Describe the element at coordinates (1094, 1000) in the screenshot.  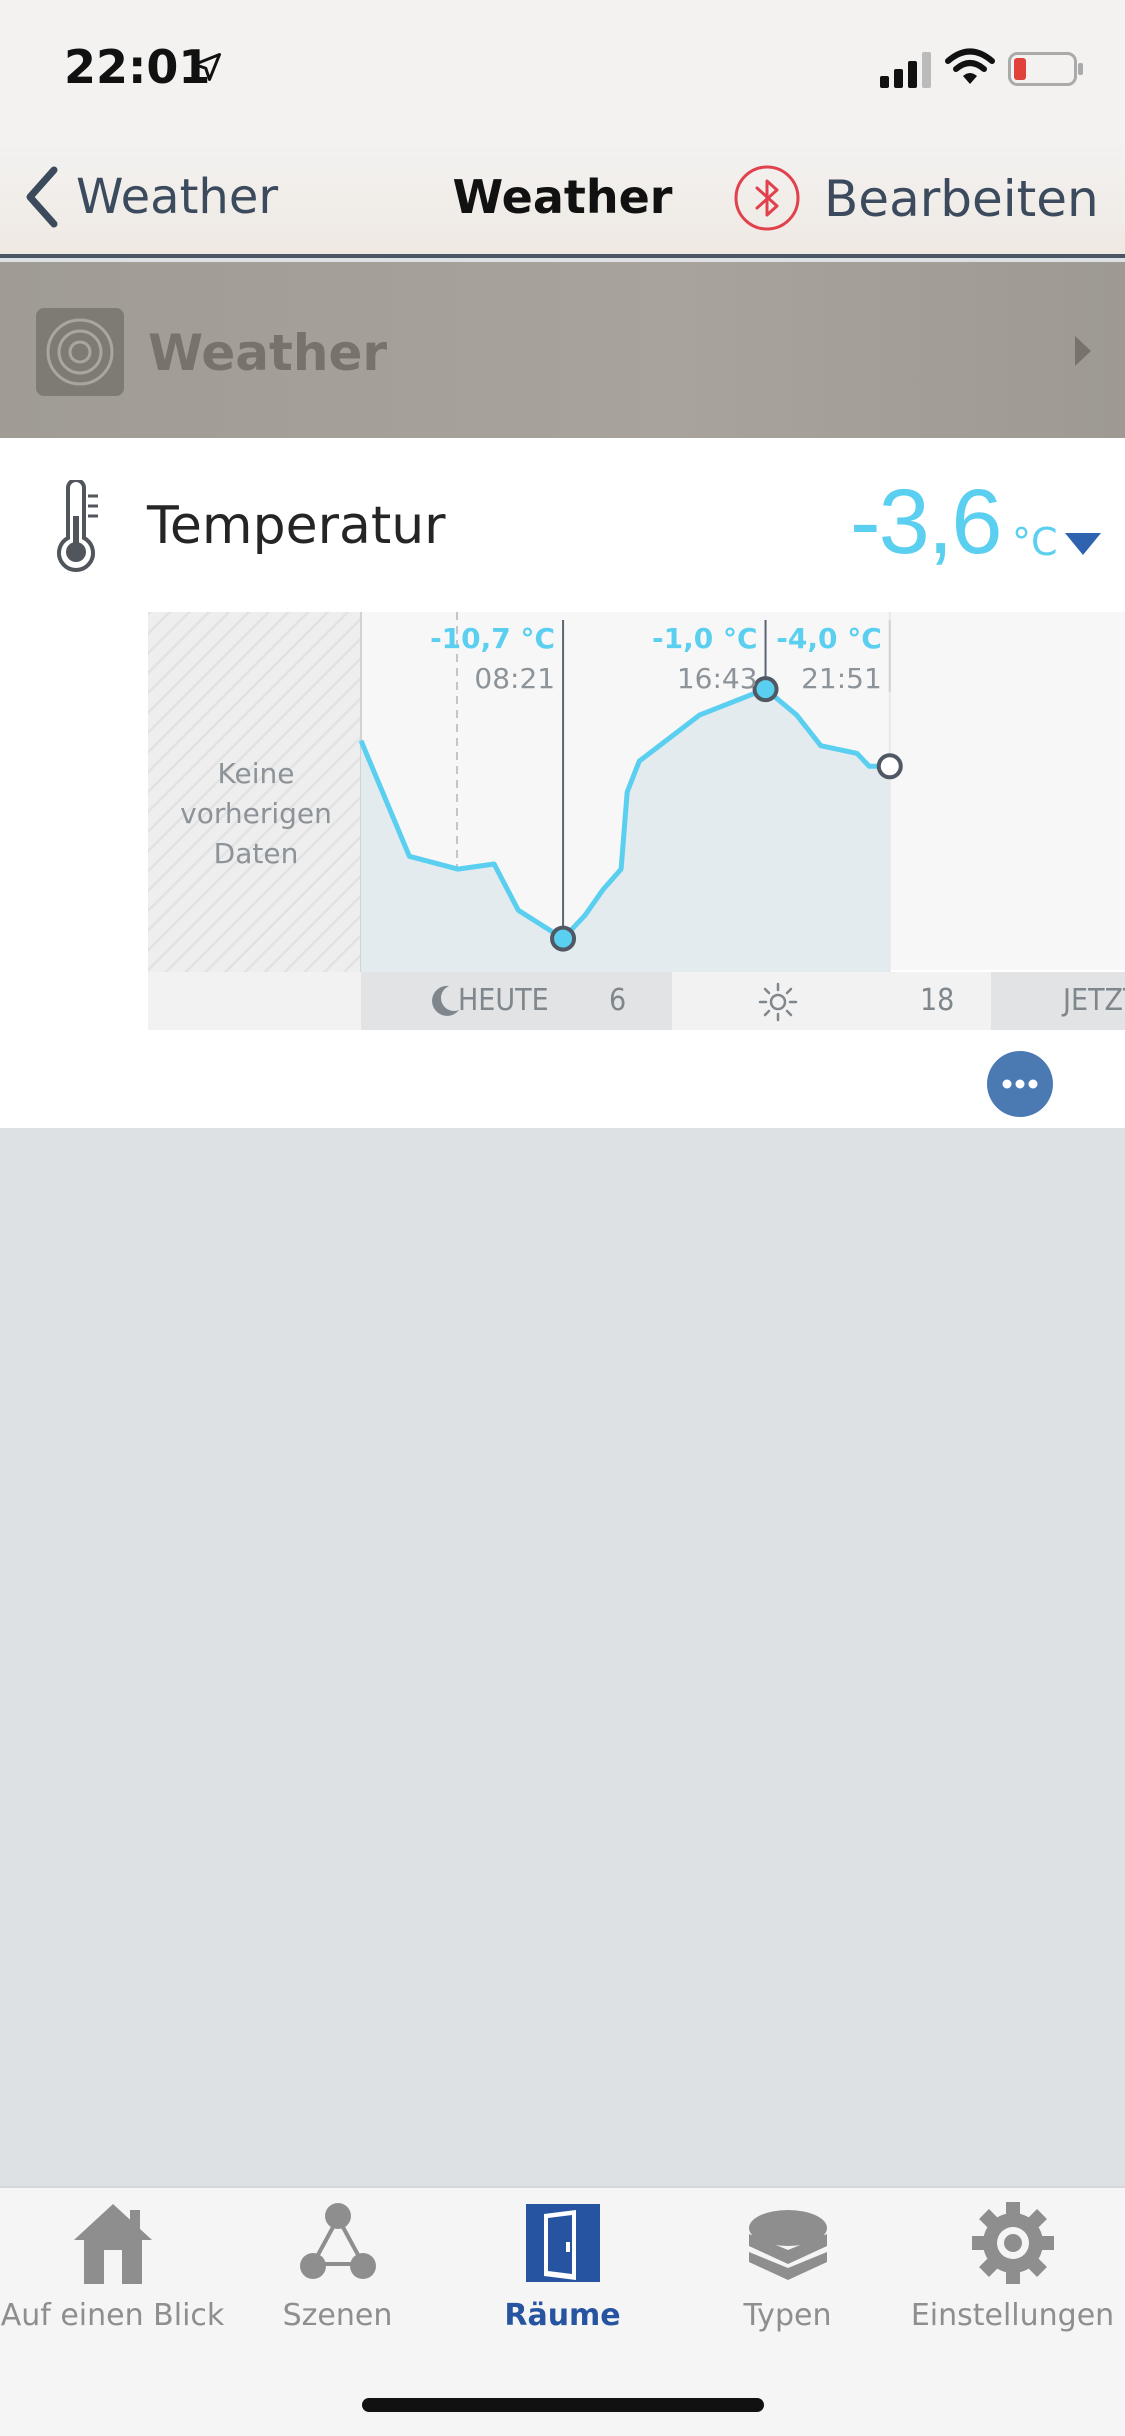
I see `axis-label-now: JETZT` at that location.